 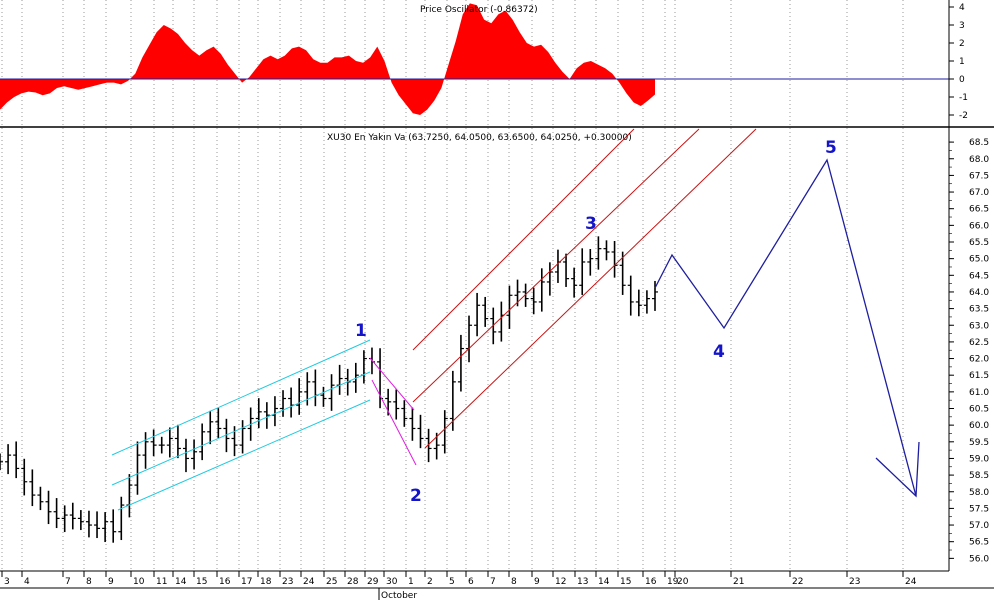 What do you see at coordinates (683, 582) in the screenshot?
I see `x-tick-label: 20` at bounding box center [683, 582].